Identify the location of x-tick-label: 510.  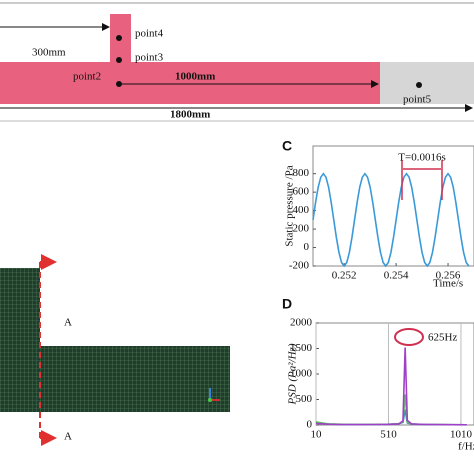
(388, 435).